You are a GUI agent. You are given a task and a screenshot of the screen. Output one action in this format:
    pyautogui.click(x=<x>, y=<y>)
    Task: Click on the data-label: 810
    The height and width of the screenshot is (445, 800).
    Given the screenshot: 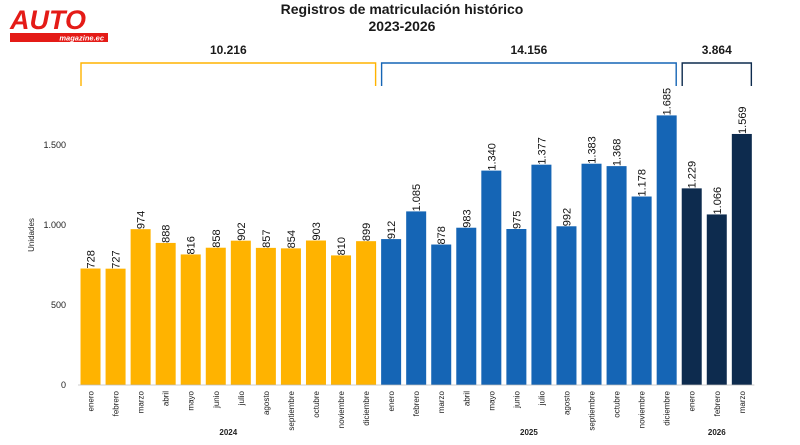 What is the action you would take?
    pyautogui.click(x=342, y=246)
    